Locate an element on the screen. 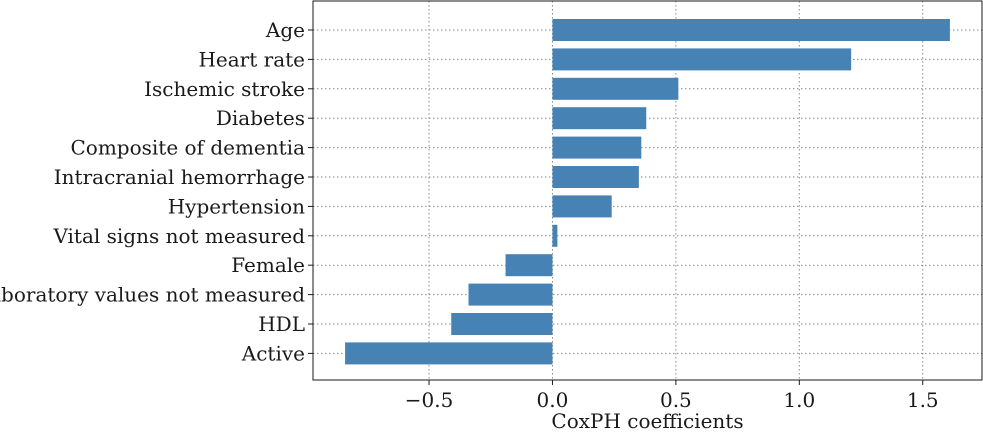  category-label: Female is located at coordinates (268, 265).